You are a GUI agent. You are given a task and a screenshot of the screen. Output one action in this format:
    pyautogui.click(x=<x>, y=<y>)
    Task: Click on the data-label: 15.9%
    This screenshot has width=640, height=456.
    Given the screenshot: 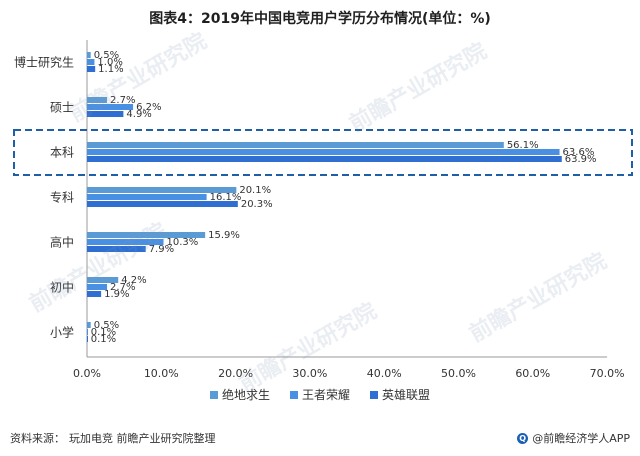 What is the action you would take?
    pyautogui.click(x=224, y=235)
    